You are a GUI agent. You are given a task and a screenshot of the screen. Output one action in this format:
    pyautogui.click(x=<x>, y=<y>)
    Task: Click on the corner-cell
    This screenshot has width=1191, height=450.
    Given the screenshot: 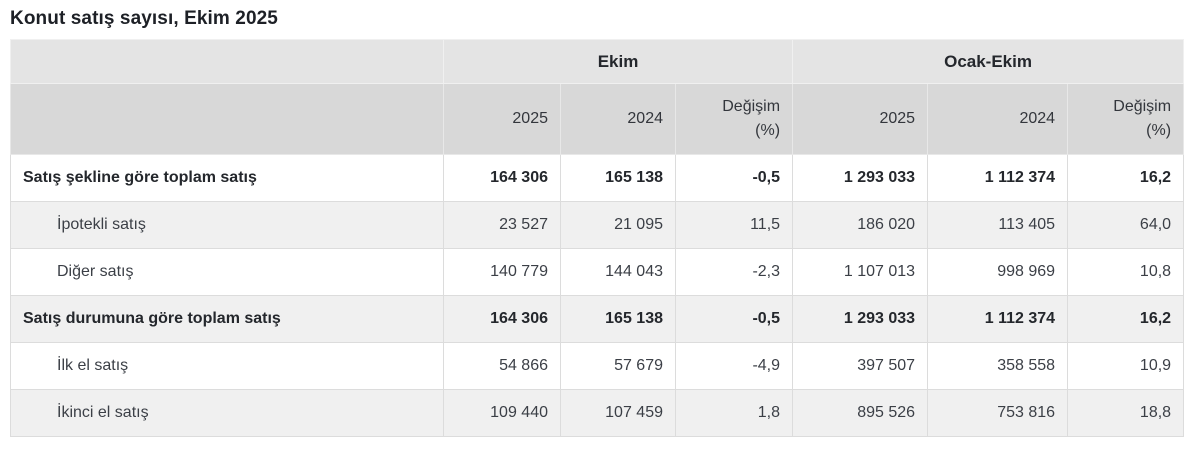 What is the action you would take?
    pyautogui.click(x=227, y=61)
    